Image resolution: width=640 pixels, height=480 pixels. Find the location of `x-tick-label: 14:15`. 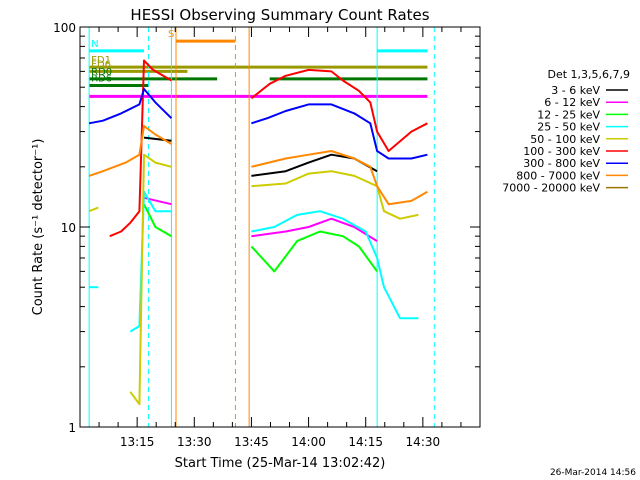

x-tick-label: 14:15 is located at coordinates (365, 442).